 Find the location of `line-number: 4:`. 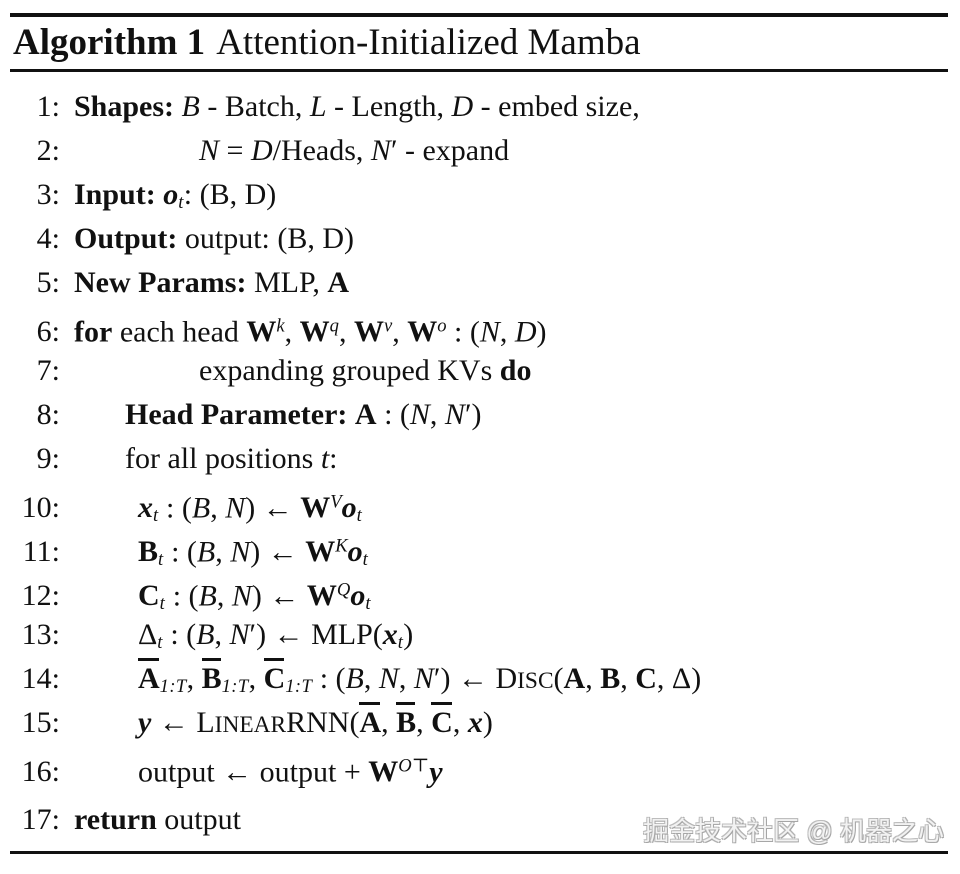

line-number: 4: is located at coordinates (48, 238).